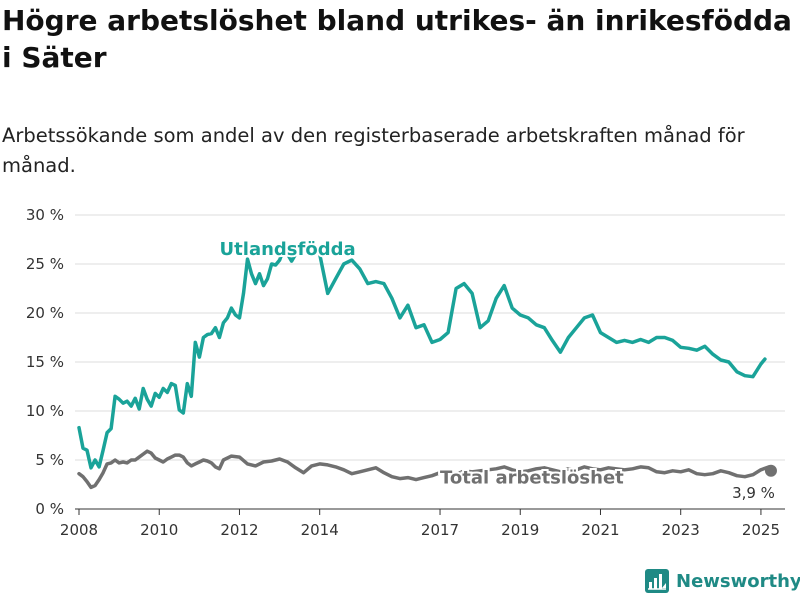  I want to click on x-tick-label: 2008, so click(79, 530).